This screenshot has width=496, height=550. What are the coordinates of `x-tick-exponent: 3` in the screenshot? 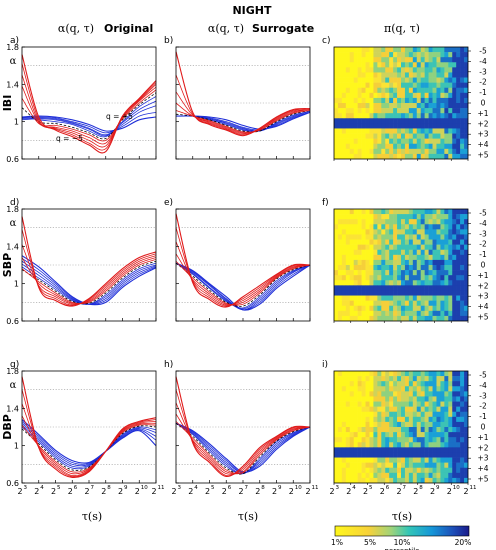 It's located at (338, 488).